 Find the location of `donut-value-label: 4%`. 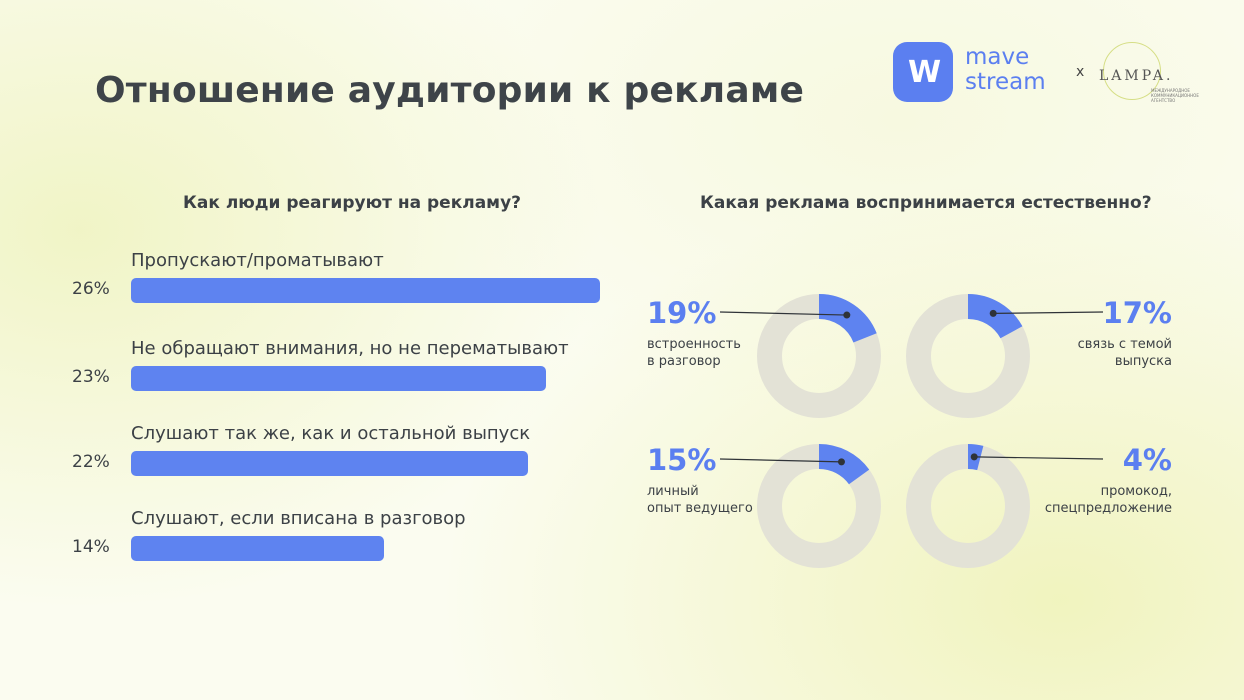

donut-value-label: 4% is located at coordinates (1147, 460).